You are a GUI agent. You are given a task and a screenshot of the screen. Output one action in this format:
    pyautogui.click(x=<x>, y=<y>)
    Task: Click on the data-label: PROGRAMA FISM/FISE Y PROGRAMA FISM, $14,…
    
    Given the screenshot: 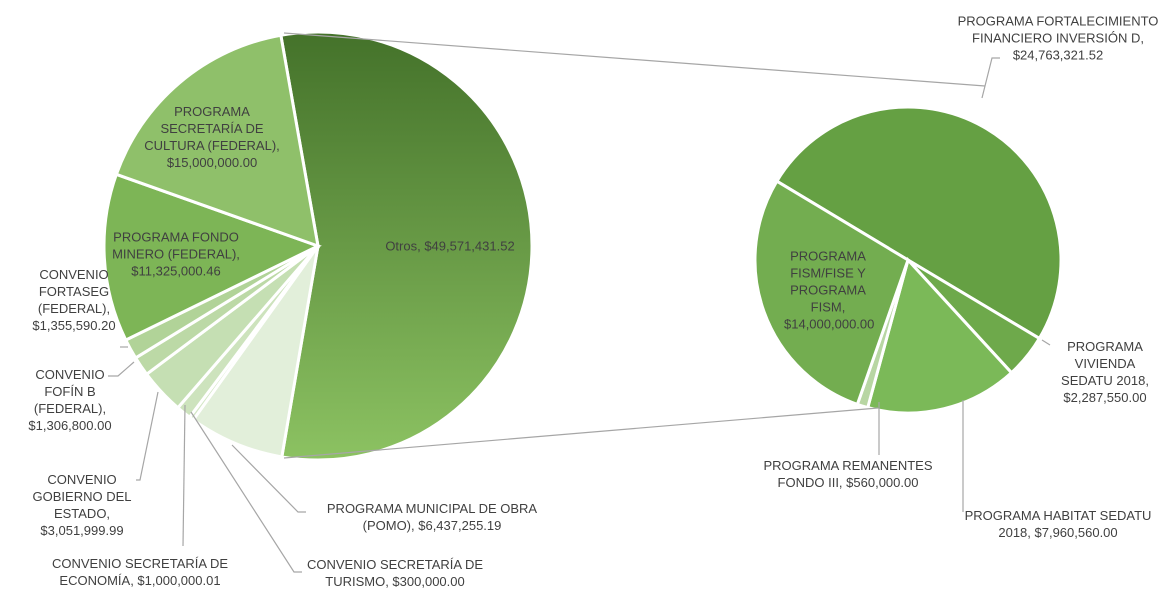 What is the action you would take?
    pyautogui.click(x=829, y=290)
    